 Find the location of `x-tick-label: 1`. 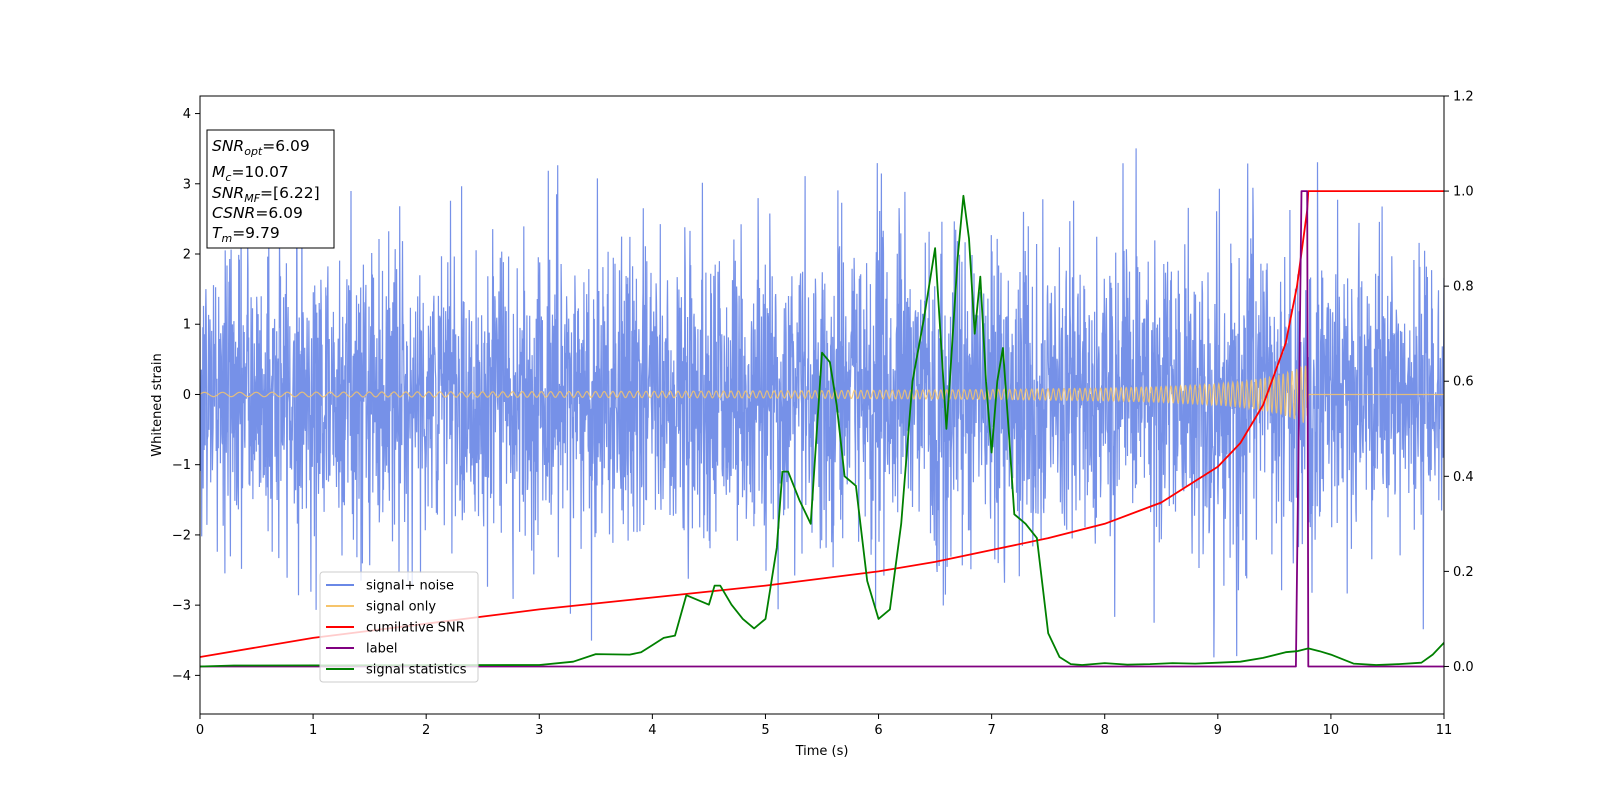

x-tick-label: 1 is located at coordinates (313, 730).